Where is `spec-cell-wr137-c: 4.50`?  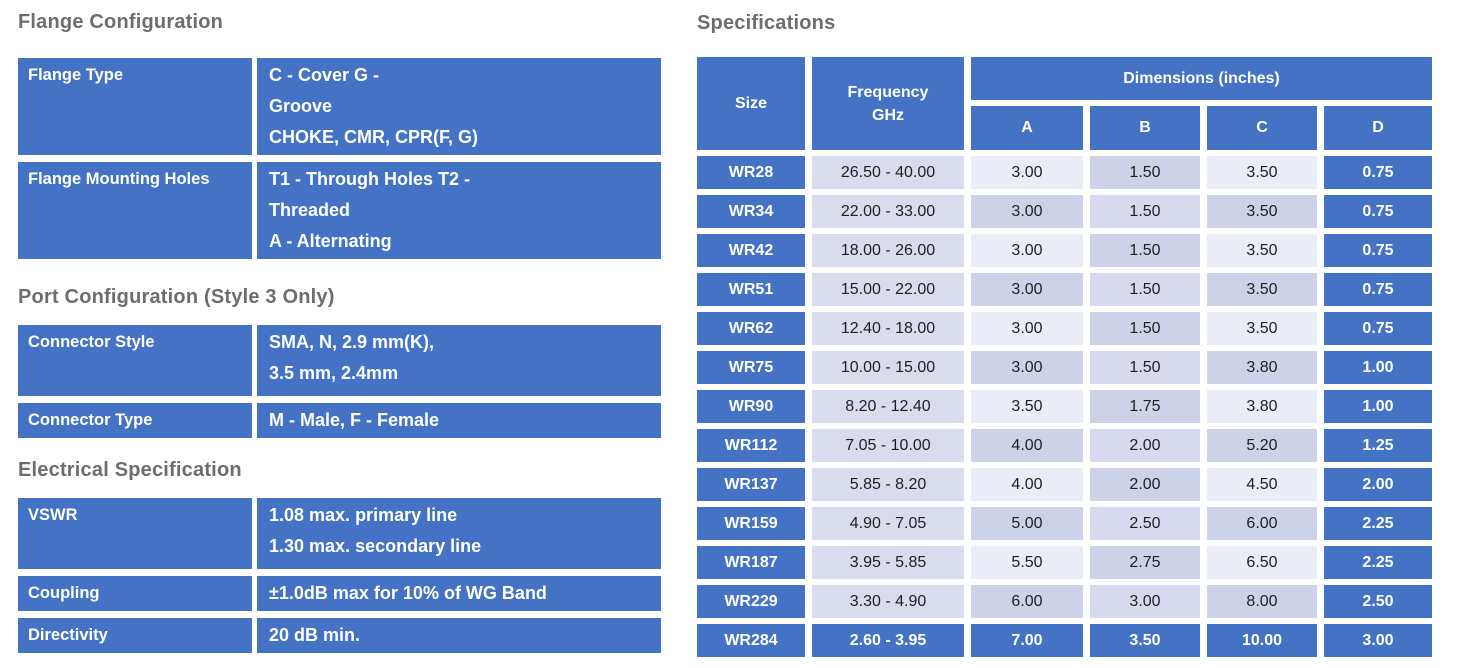
spec-cell-wr137-c: 4.50 is located at coordinates (1262, 484).